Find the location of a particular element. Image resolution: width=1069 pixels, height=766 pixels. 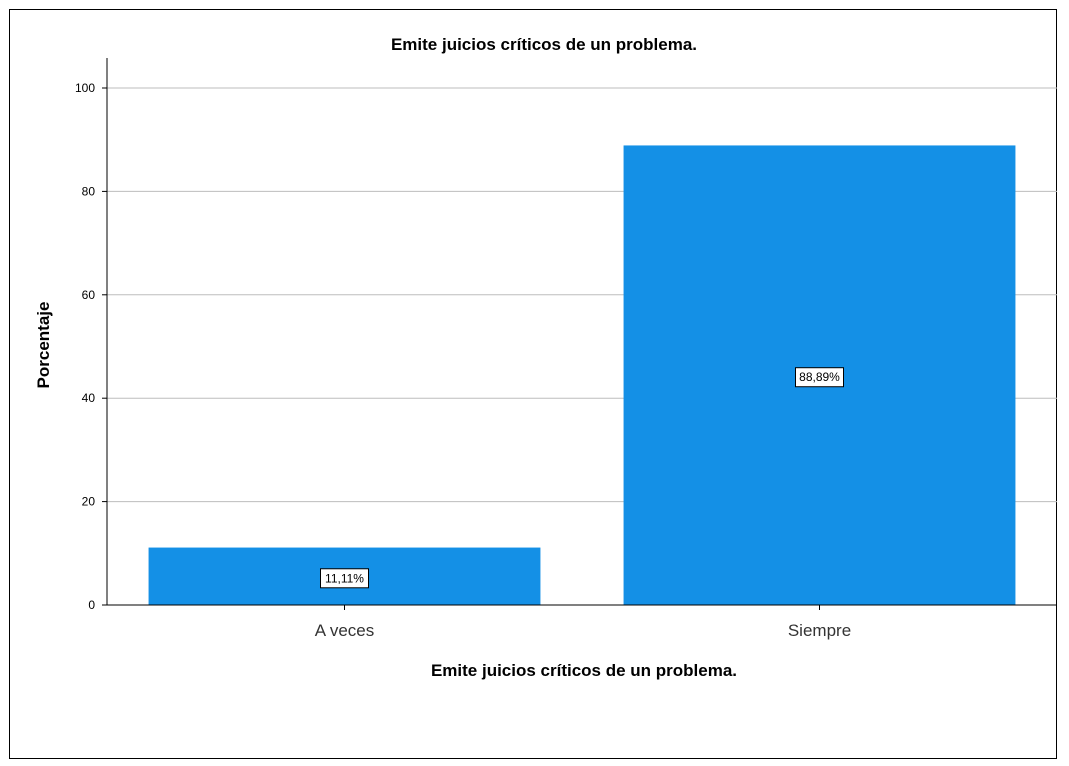

data-labels: 11,11% 88,89% is located at coordinates (582, 478).